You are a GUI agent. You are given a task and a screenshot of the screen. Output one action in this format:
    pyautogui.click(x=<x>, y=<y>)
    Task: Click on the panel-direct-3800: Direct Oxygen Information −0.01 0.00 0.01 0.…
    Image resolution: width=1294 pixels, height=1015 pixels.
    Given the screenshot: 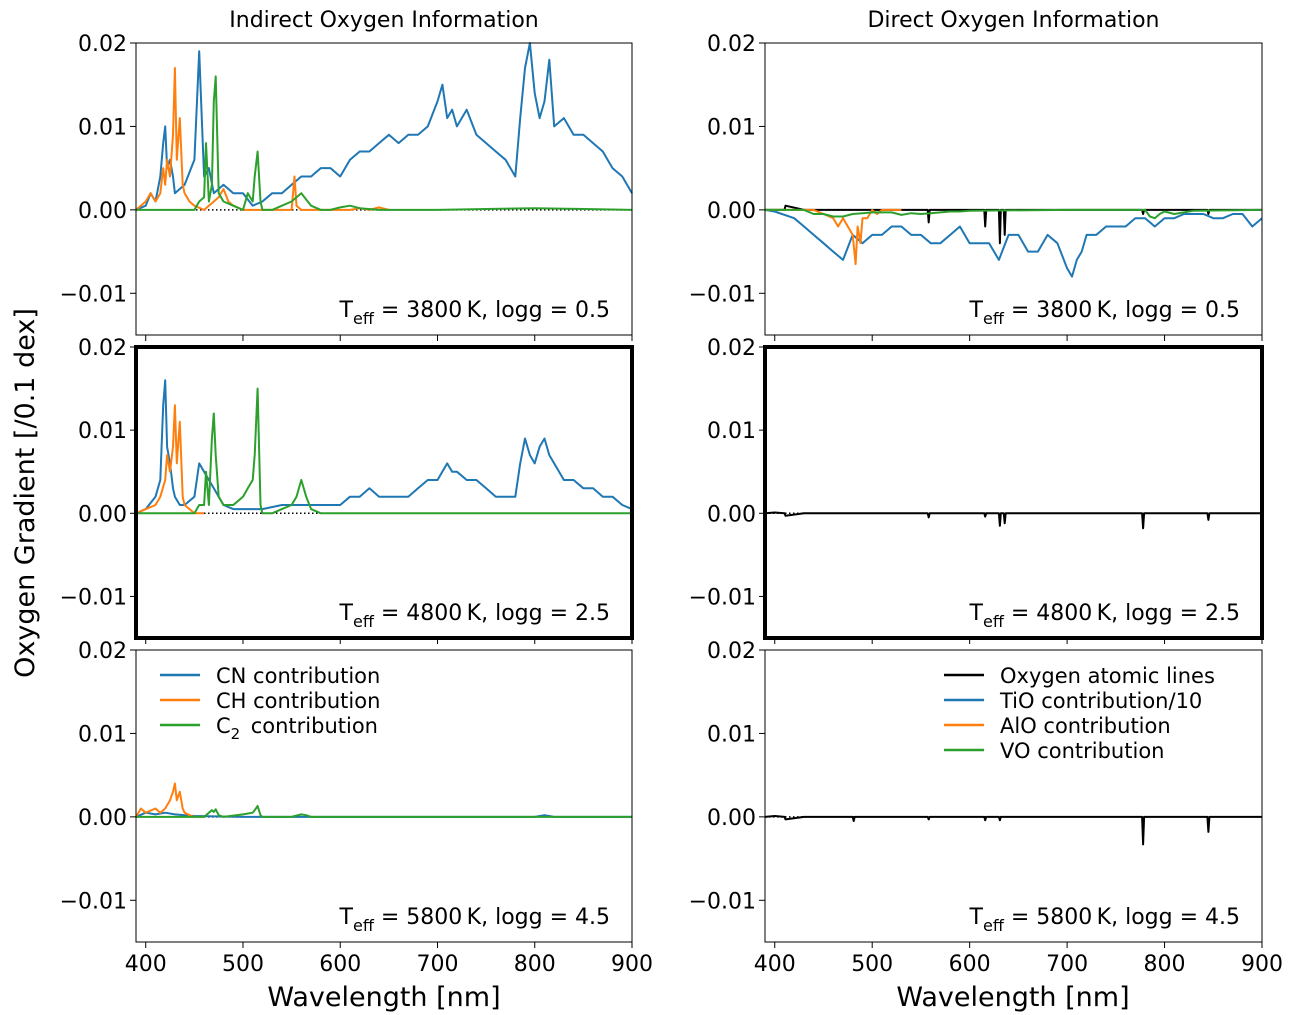 What is the action you would take?
    pyautogui.click(x=976, y=174)
    